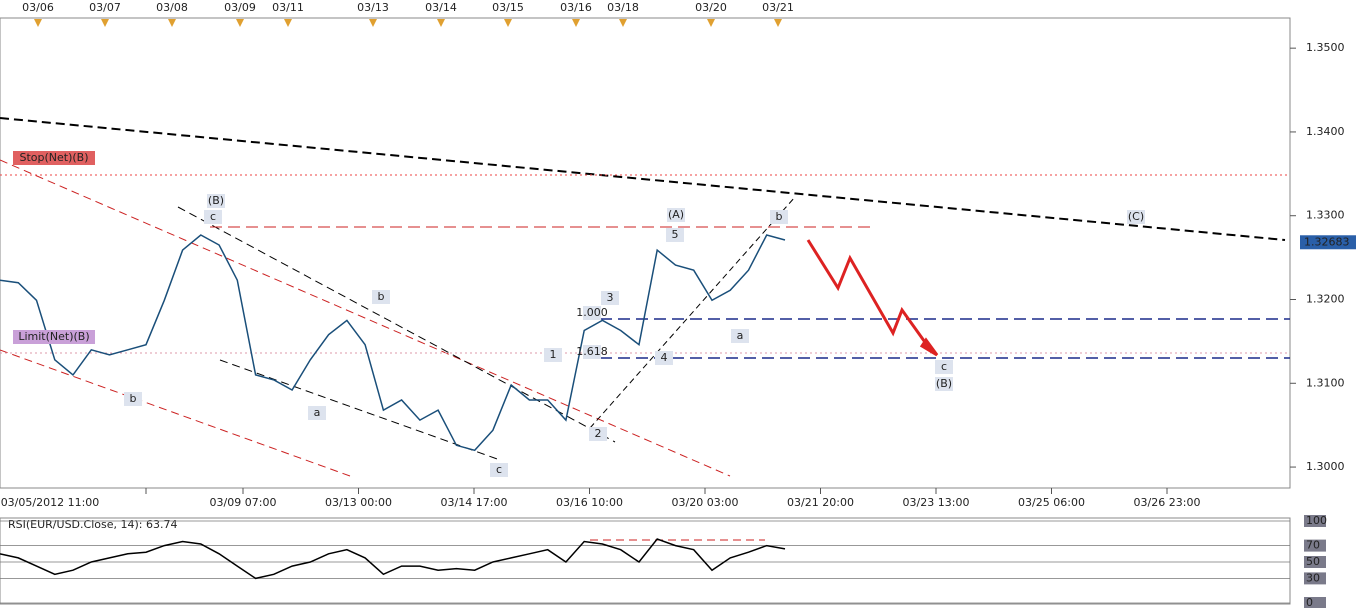 This screenshot has height=608, width=1360. Describe the element at coordinates (441, 7) in the screenshot. I see `date-marker: 03/14` at that location.